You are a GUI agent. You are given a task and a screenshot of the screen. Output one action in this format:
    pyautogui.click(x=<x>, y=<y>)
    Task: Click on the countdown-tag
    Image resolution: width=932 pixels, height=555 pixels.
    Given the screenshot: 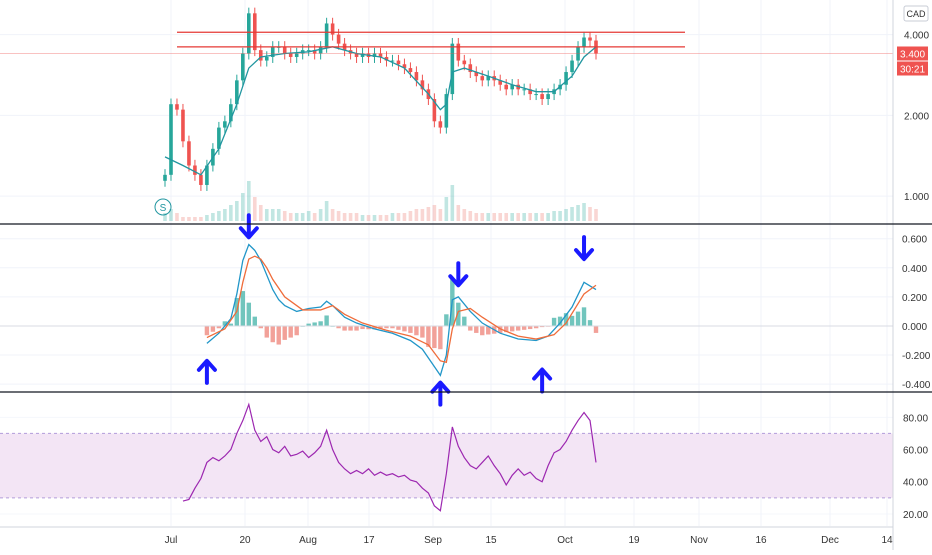 What is the action you would take?
    pyautogui.click(x=912, y=68)
    